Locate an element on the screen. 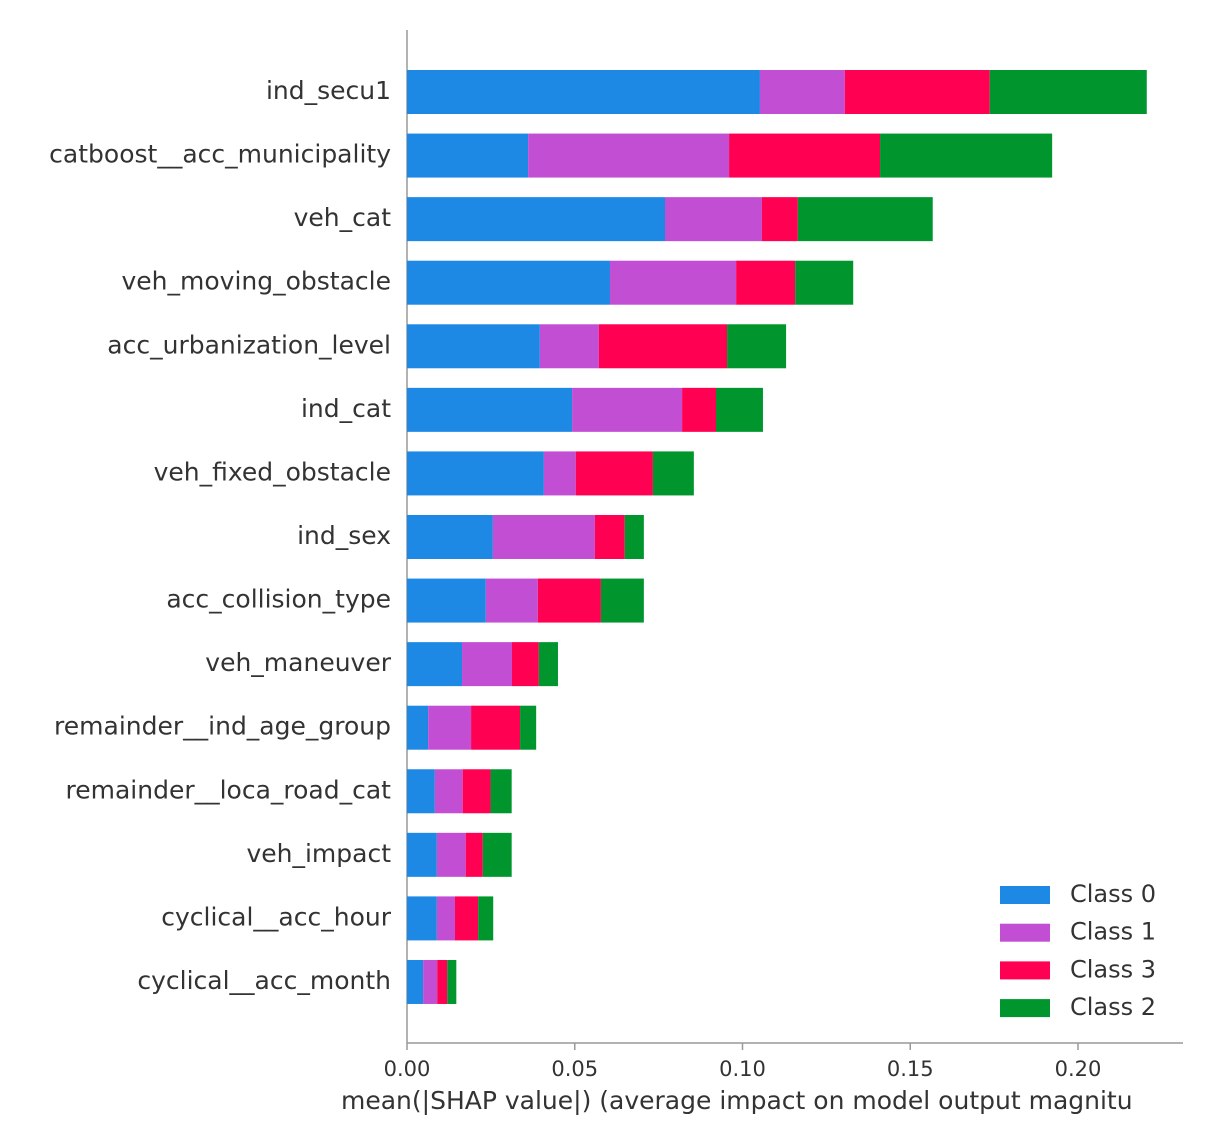 This screenshot has width=1206, height=1134. x-tick-label: 0.00 is located at coordinates (407, 1069).